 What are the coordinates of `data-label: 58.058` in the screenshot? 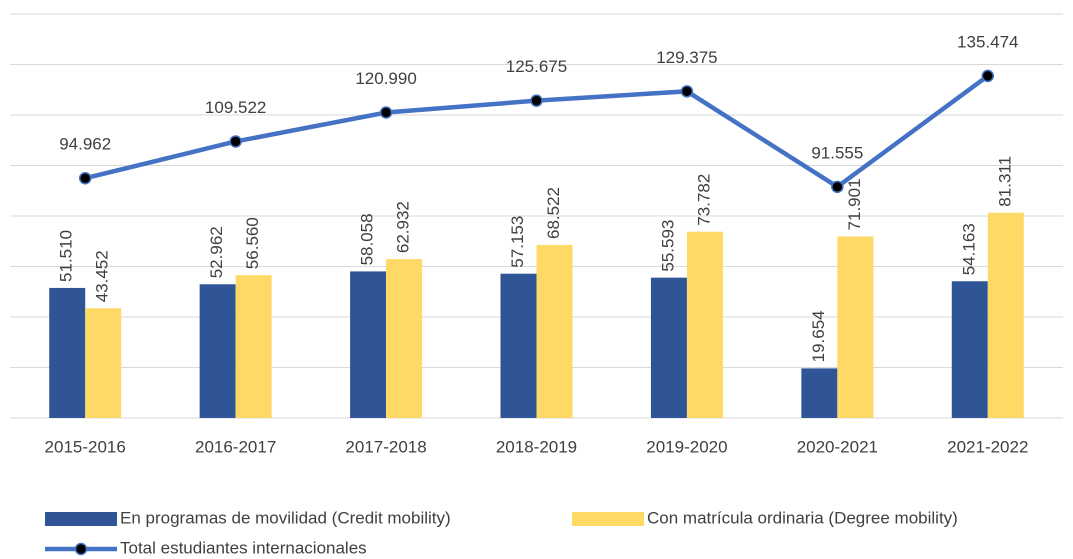 It's located at (367, 239).